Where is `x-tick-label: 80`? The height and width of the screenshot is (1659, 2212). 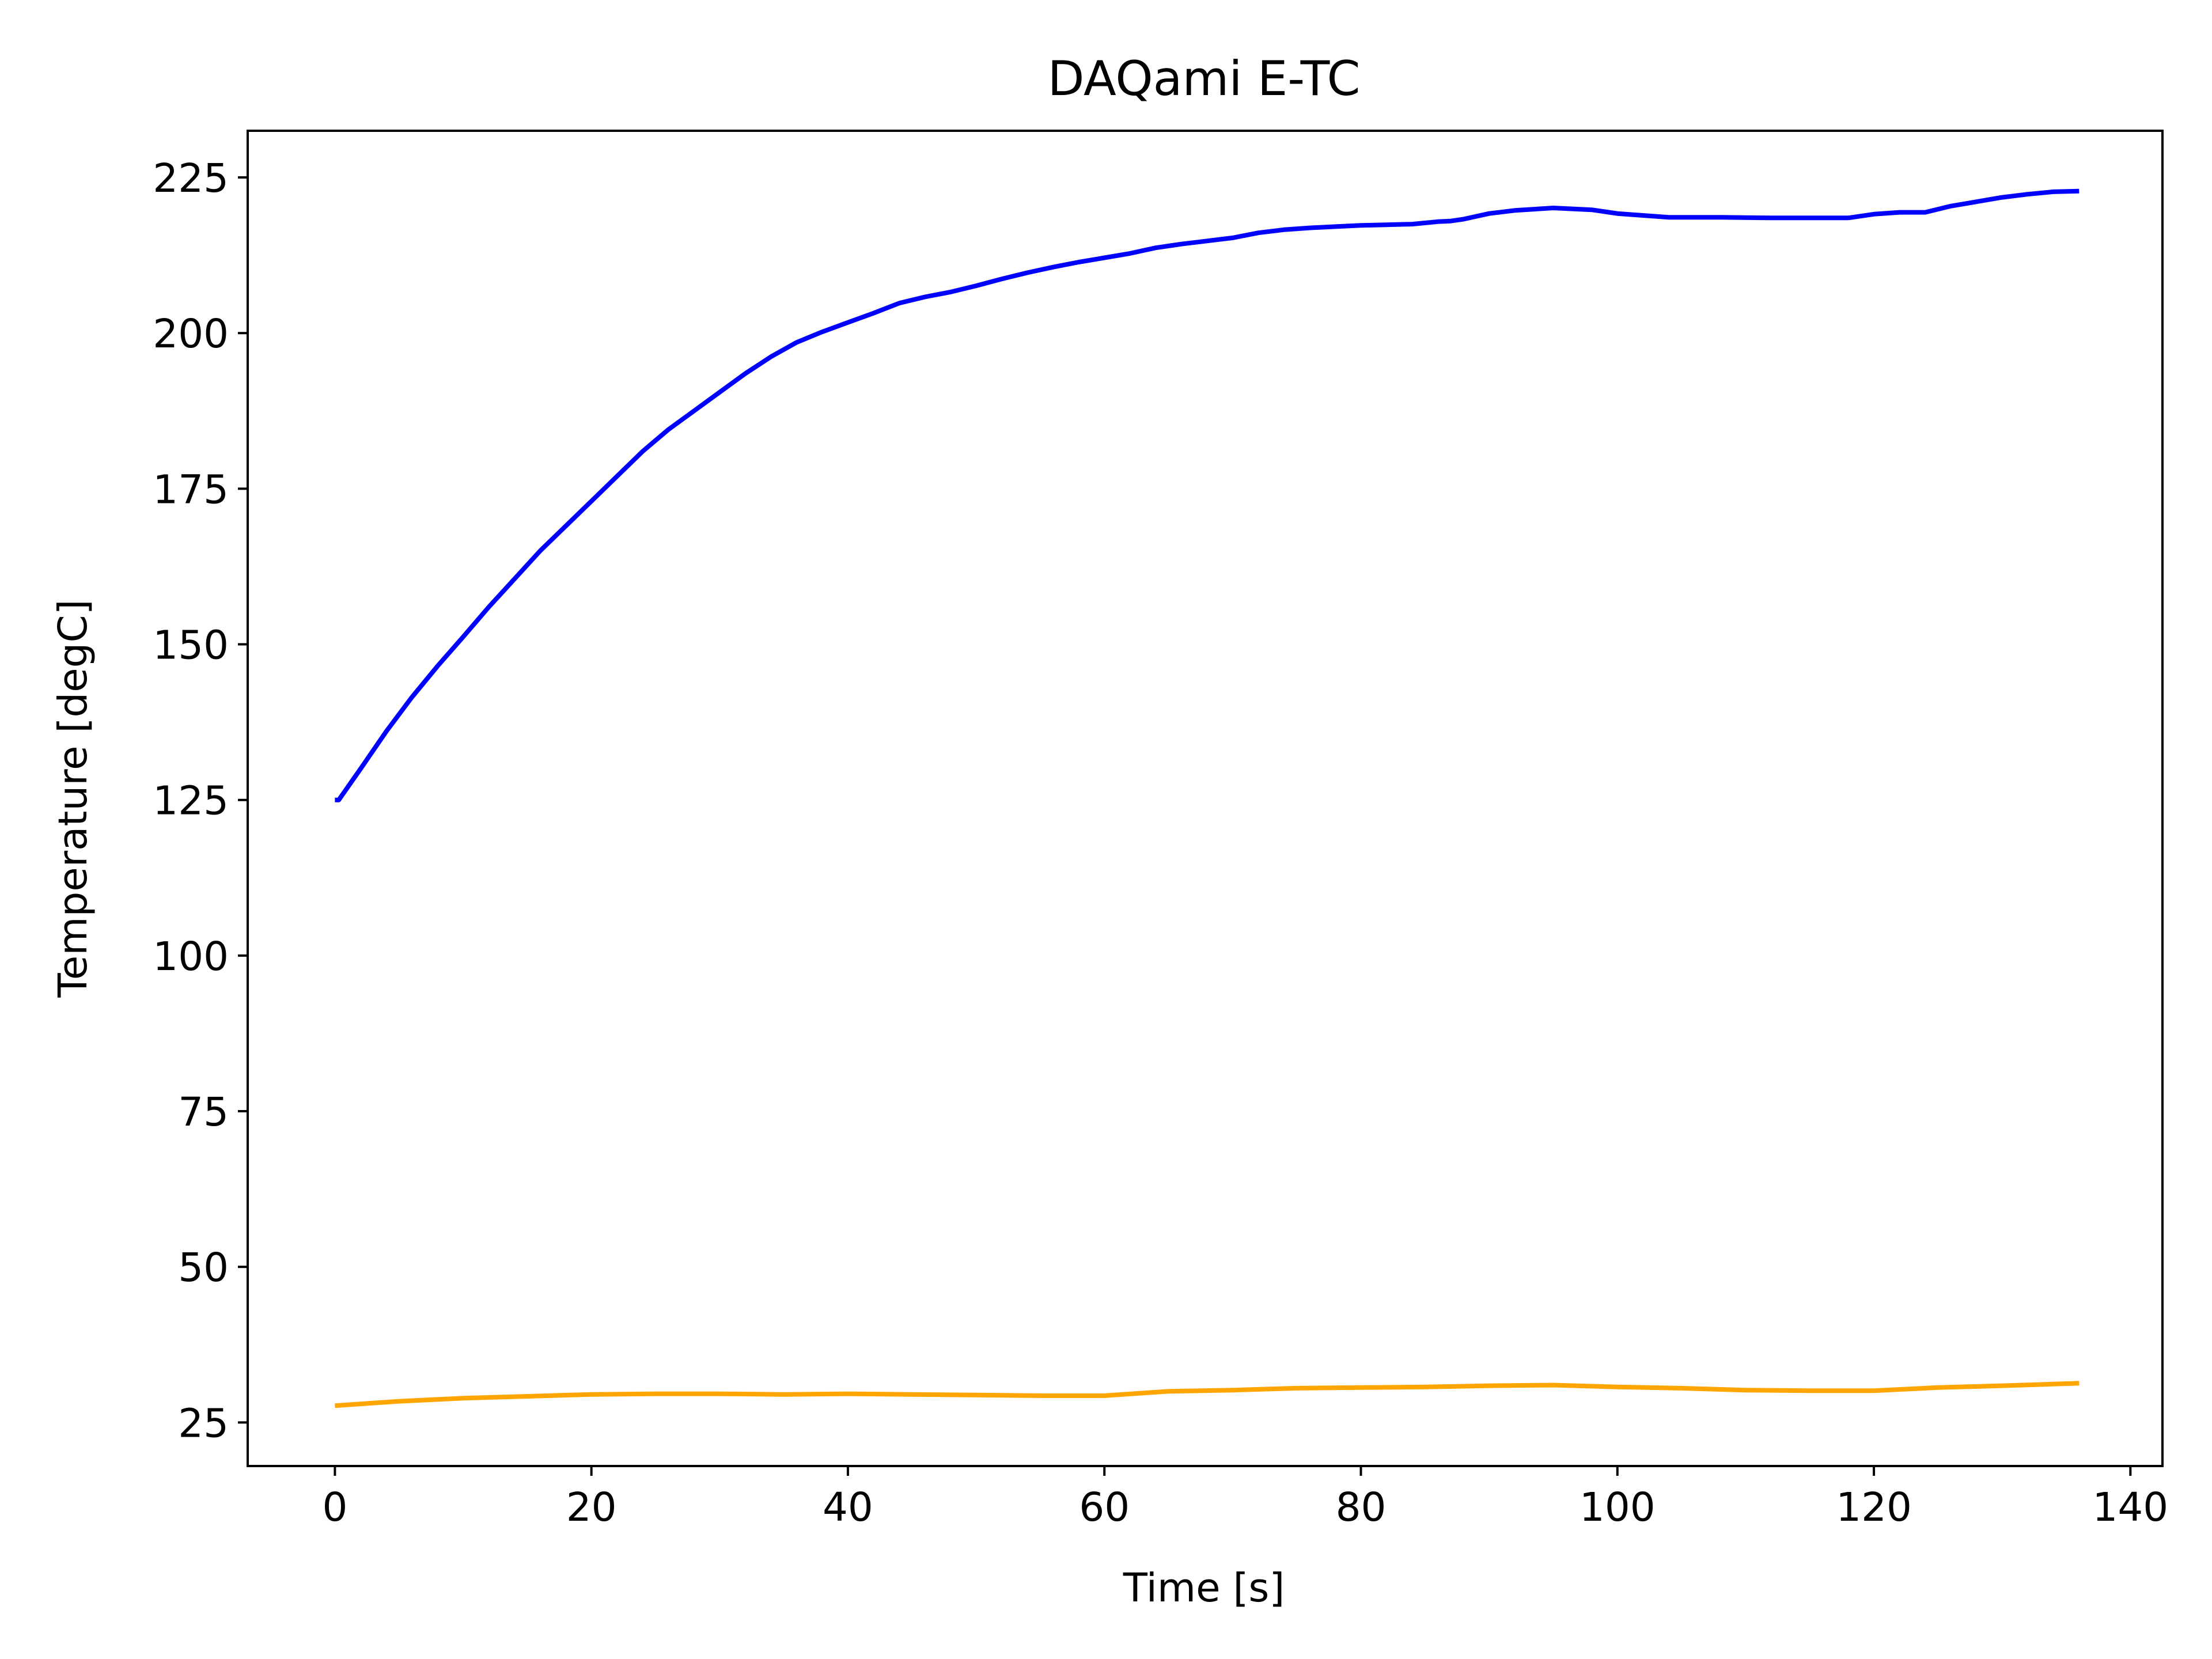 x-tick-label: 80 is located at coordinates (1361, 1507).